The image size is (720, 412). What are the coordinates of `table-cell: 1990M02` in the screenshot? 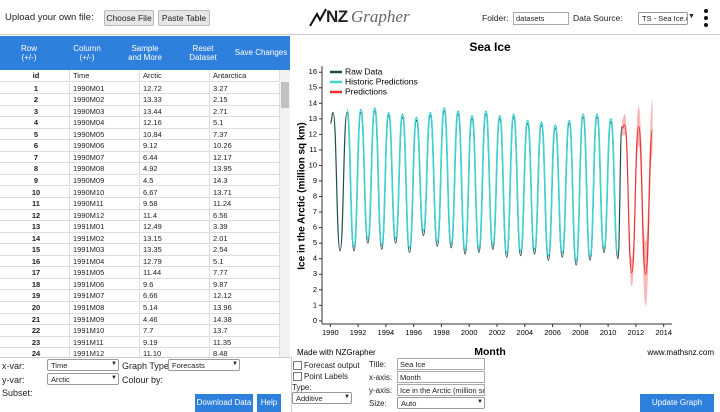 It's located at (105, 100).